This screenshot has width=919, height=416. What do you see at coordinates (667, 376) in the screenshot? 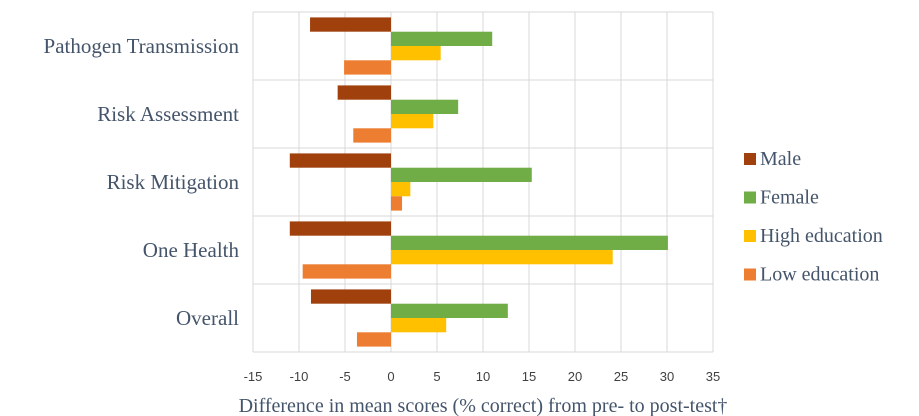
I see `x-tick-label: 30` at bounding box center [667, 376].